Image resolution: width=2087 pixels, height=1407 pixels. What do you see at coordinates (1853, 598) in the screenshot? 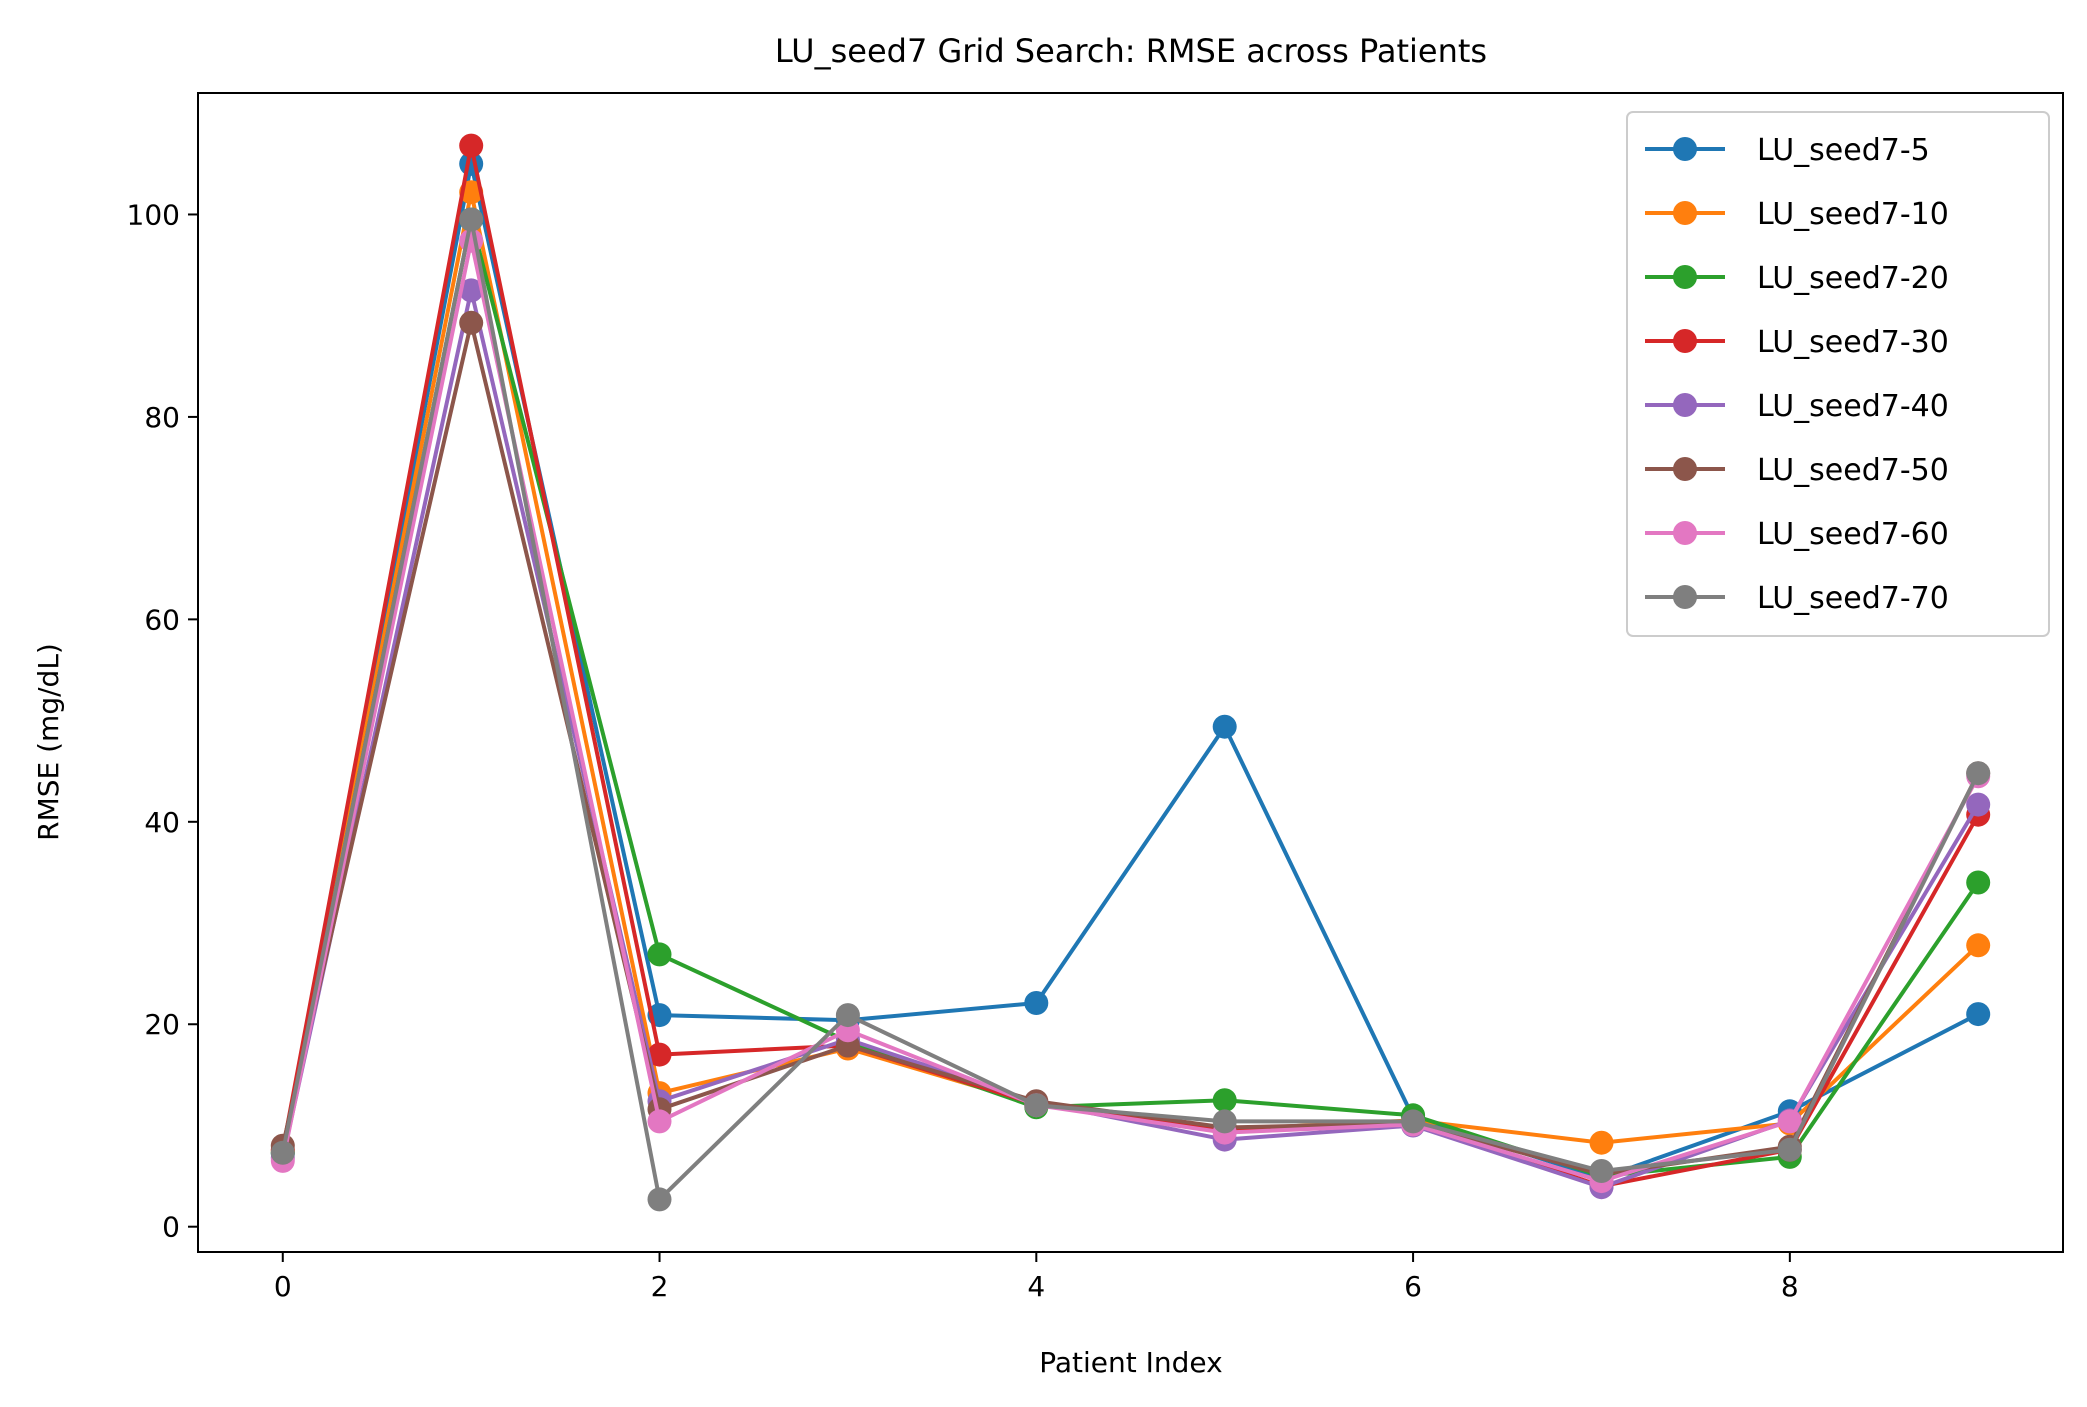
I see `legend-label-LU_seed7-70: LU_seed7-70` at bounding box center [1853, 598].